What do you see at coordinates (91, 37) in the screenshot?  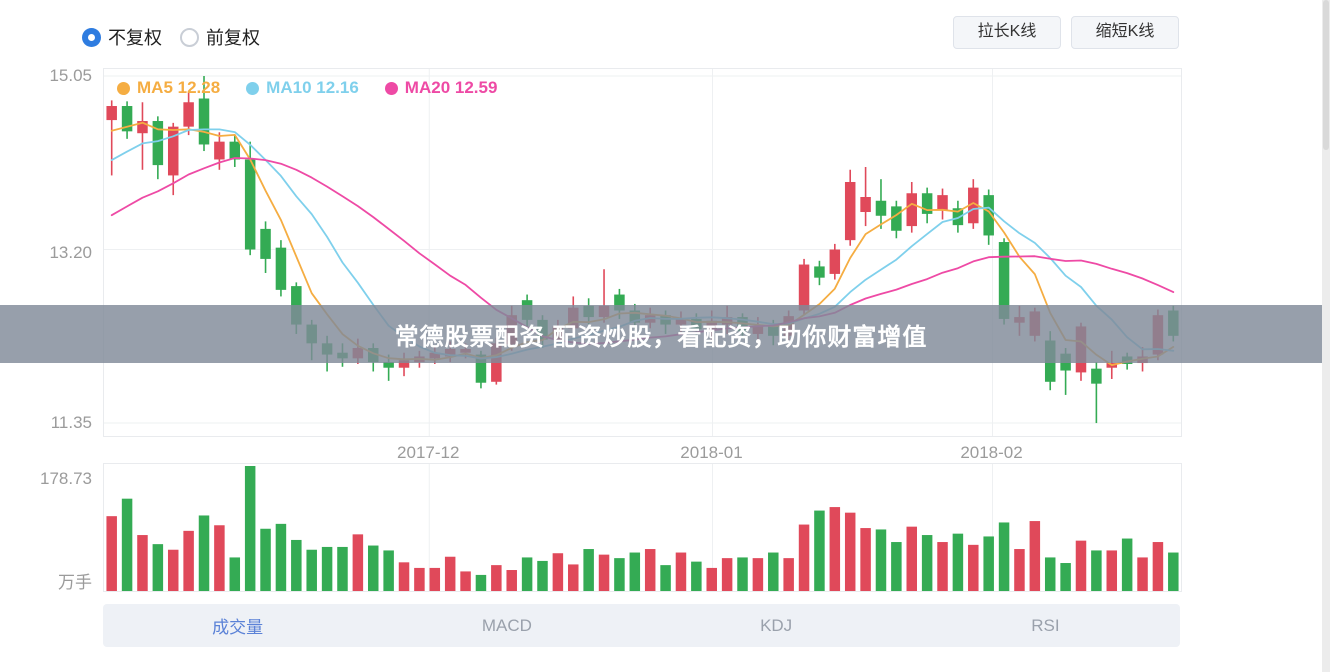 I see `radio-selected-icon` at bounding box center [91, 37].